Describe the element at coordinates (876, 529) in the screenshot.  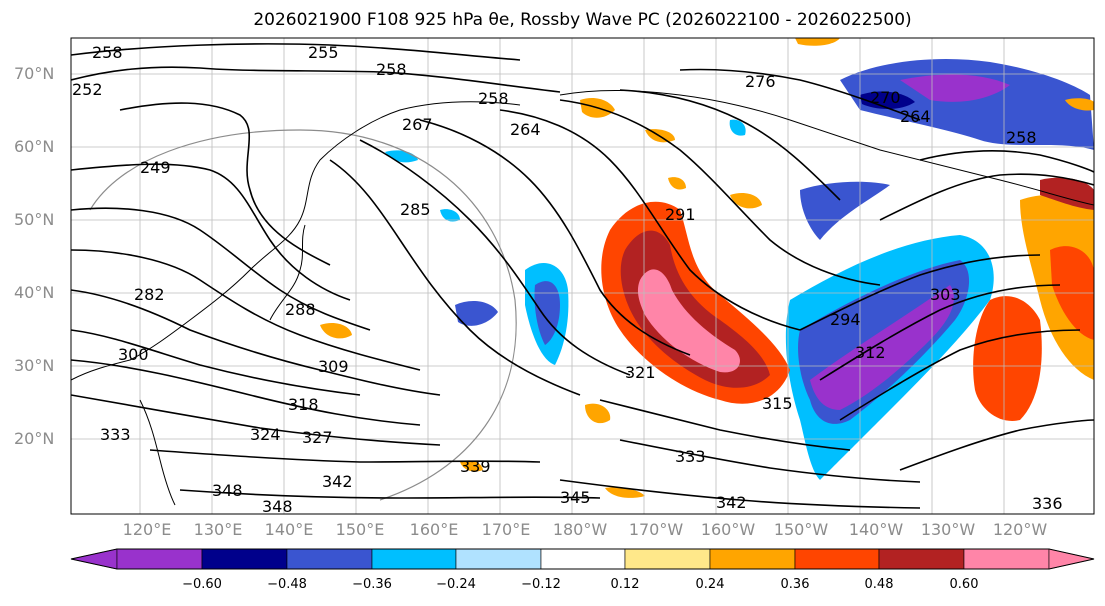
I see `lon-label: 140°W` at that location.